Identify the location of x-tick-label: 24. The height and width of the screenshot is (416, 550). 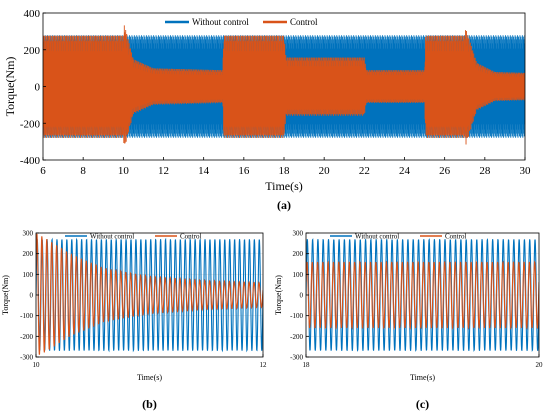
(405, 171).